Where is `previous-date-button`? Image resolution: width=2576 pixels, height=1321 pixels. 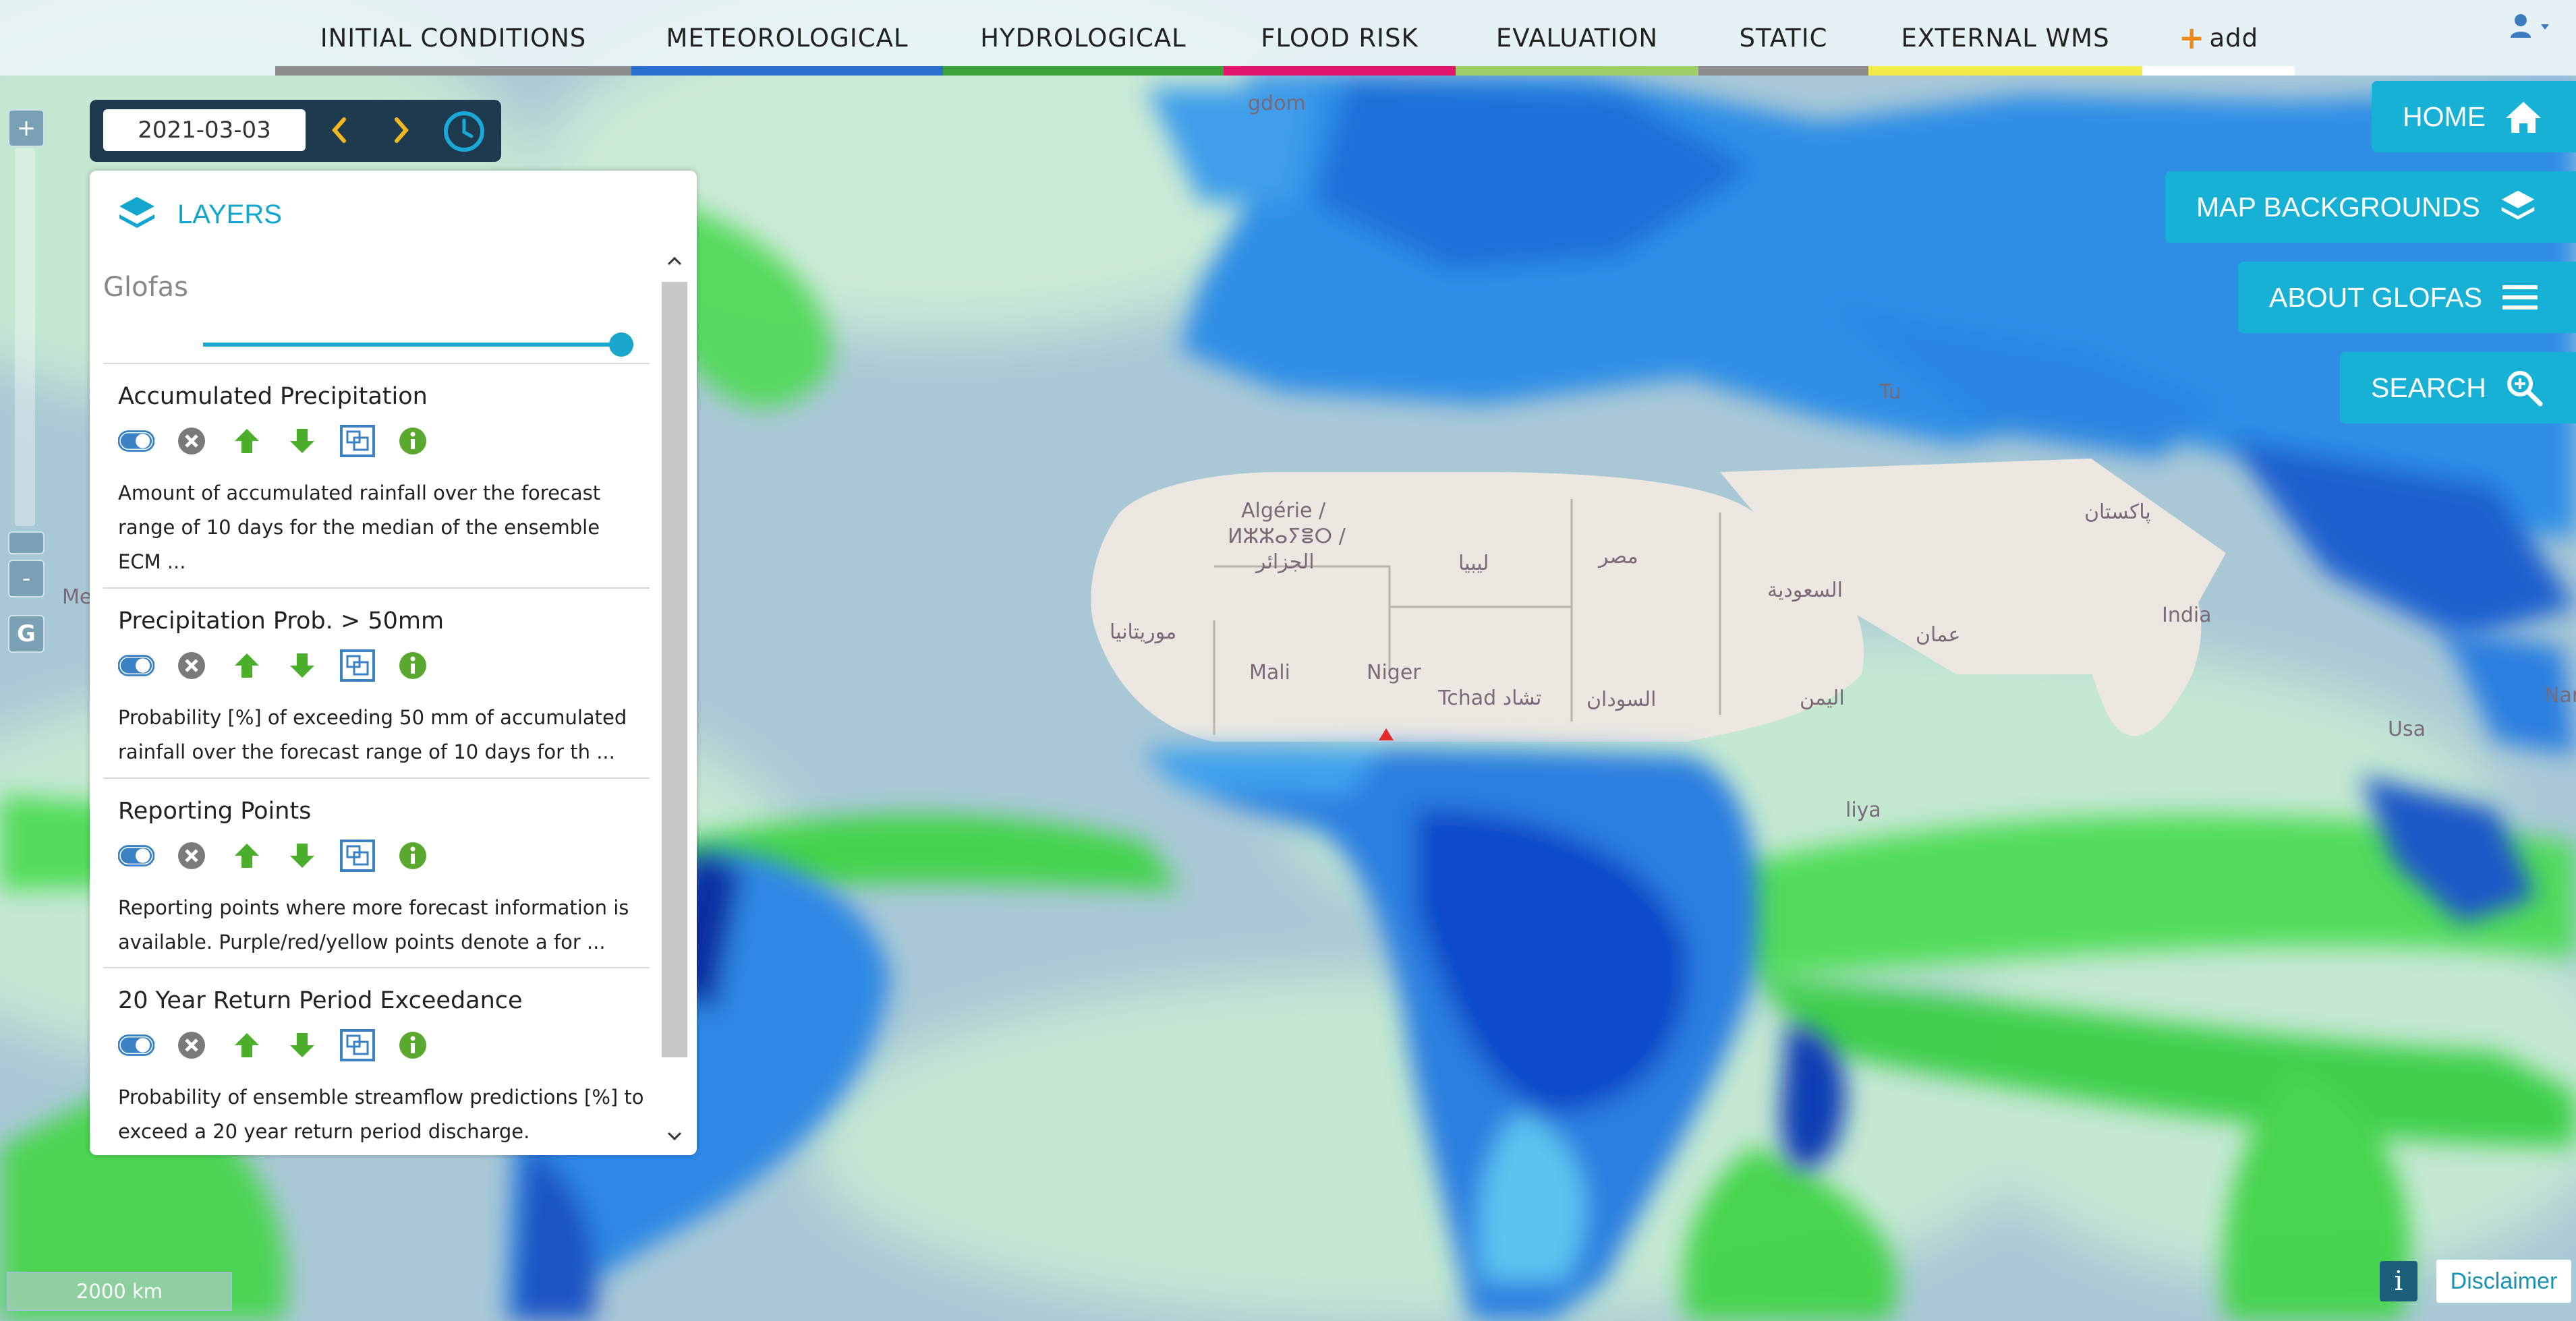 previous-date-button is located at coordinates (339, 130).